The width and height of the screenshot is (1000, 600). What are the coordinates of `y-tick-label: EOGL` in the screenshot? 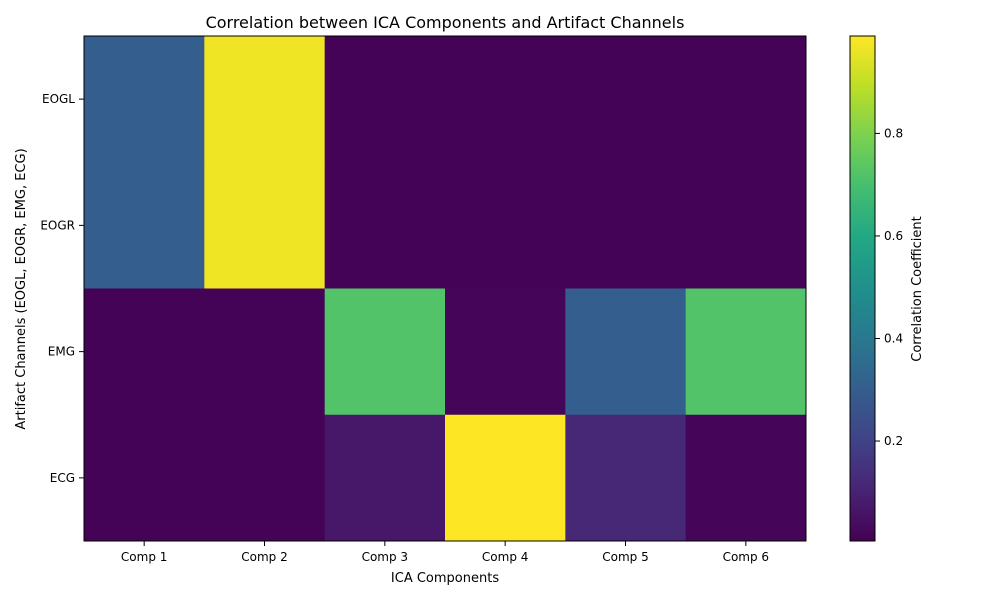 It's located at (58, 99).